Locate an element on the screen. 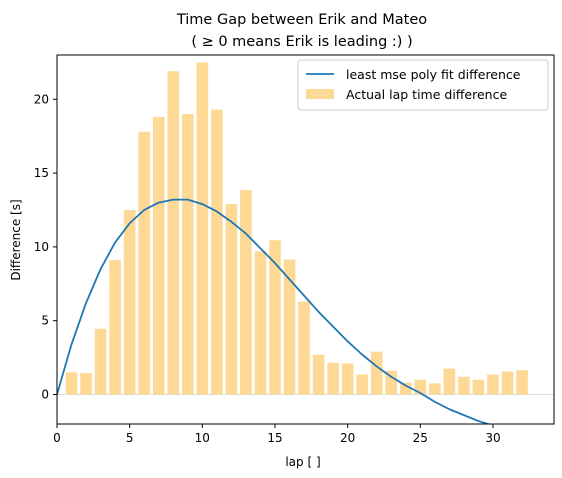  x-tick-label: 30 is located at coordinates (492, 438).